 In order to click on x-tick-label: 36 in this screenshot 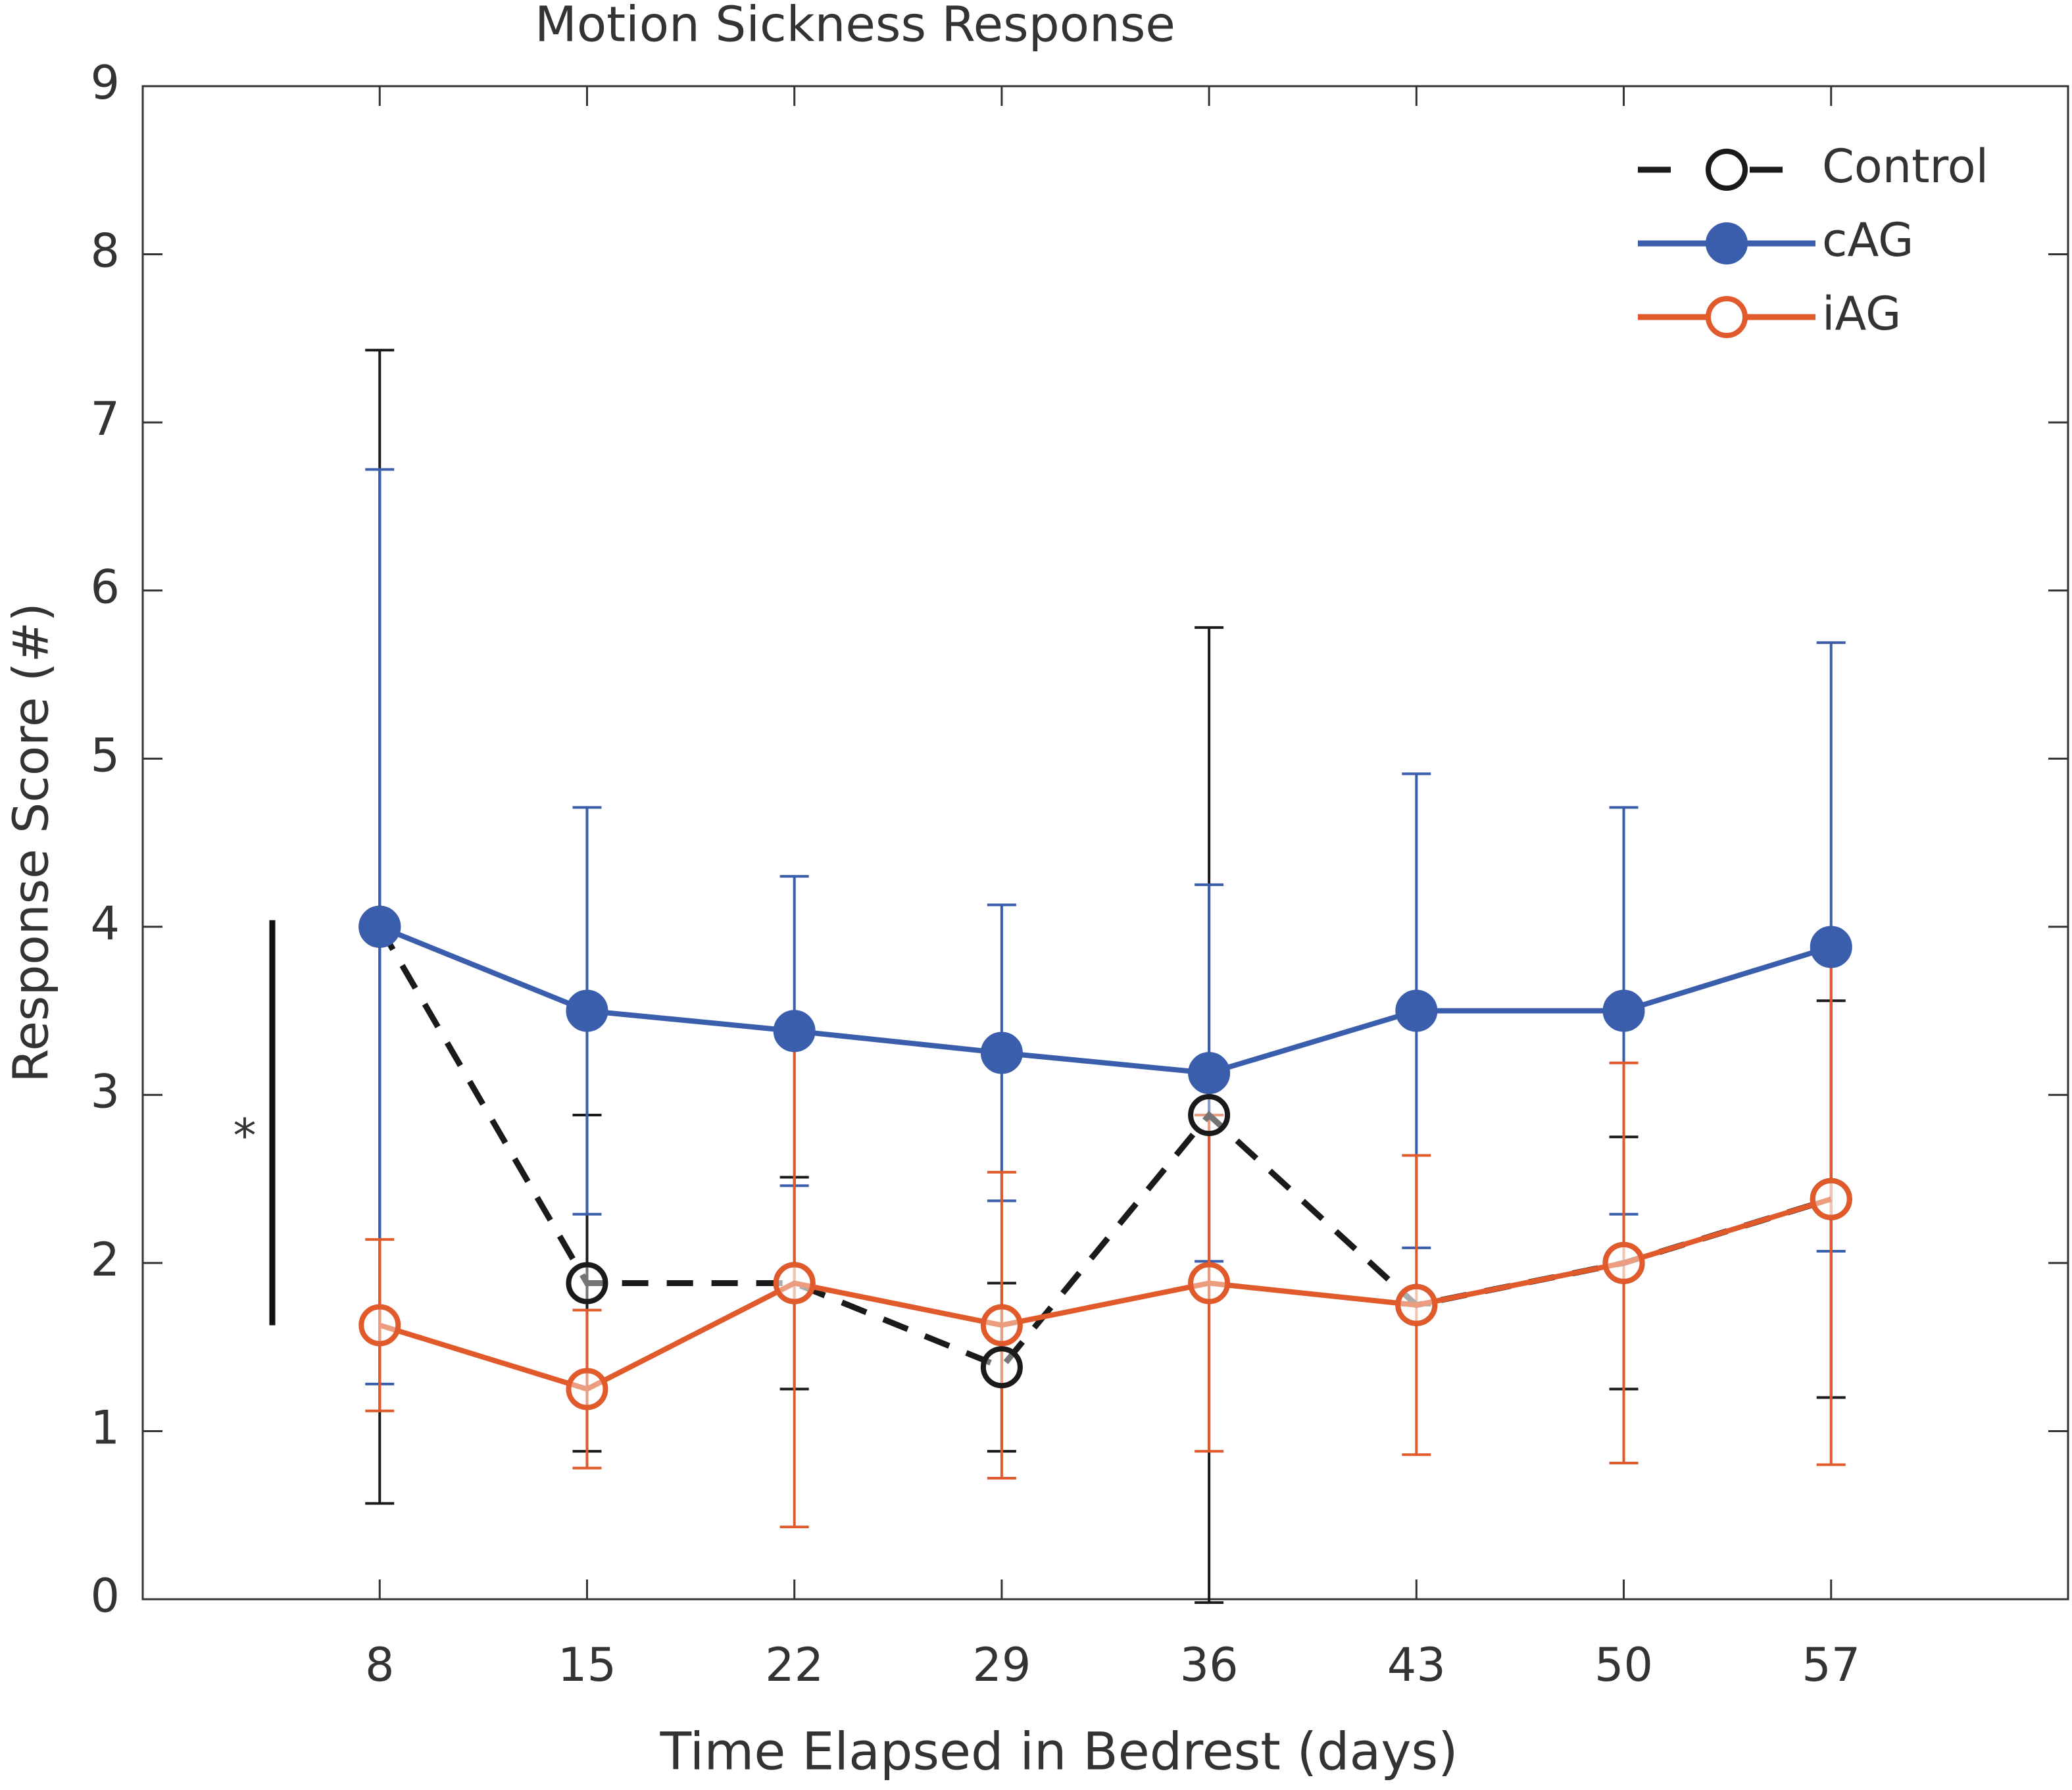, I will do `click(1209, 1665)`.